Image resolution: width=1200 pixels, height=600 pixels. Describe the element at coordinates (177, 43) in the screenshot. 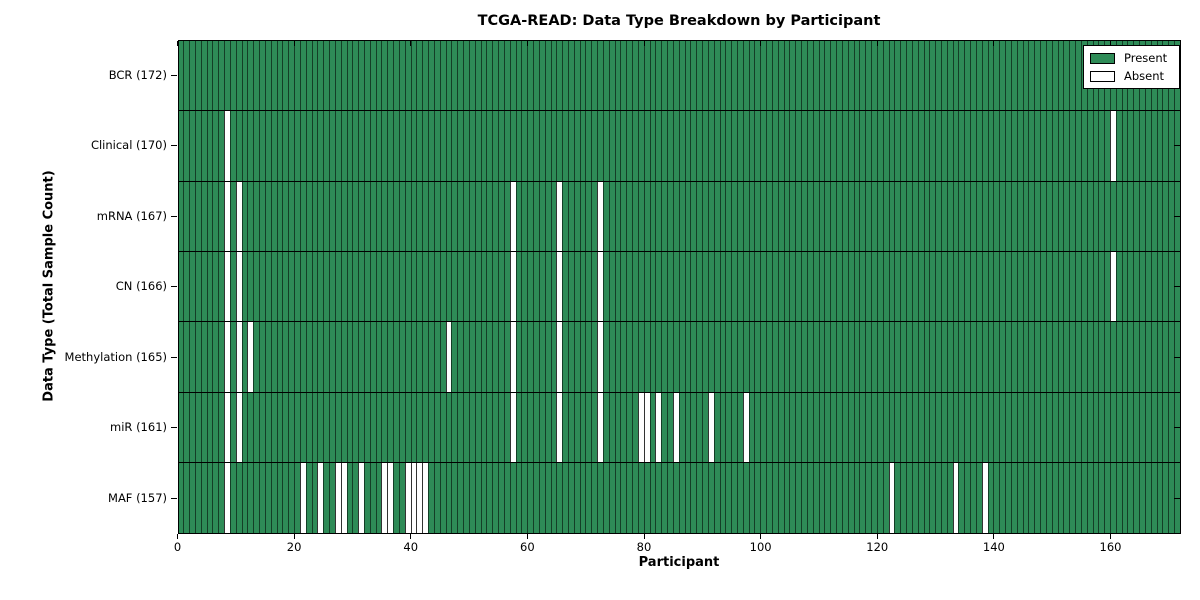

I see `x-tick-top` at that location.